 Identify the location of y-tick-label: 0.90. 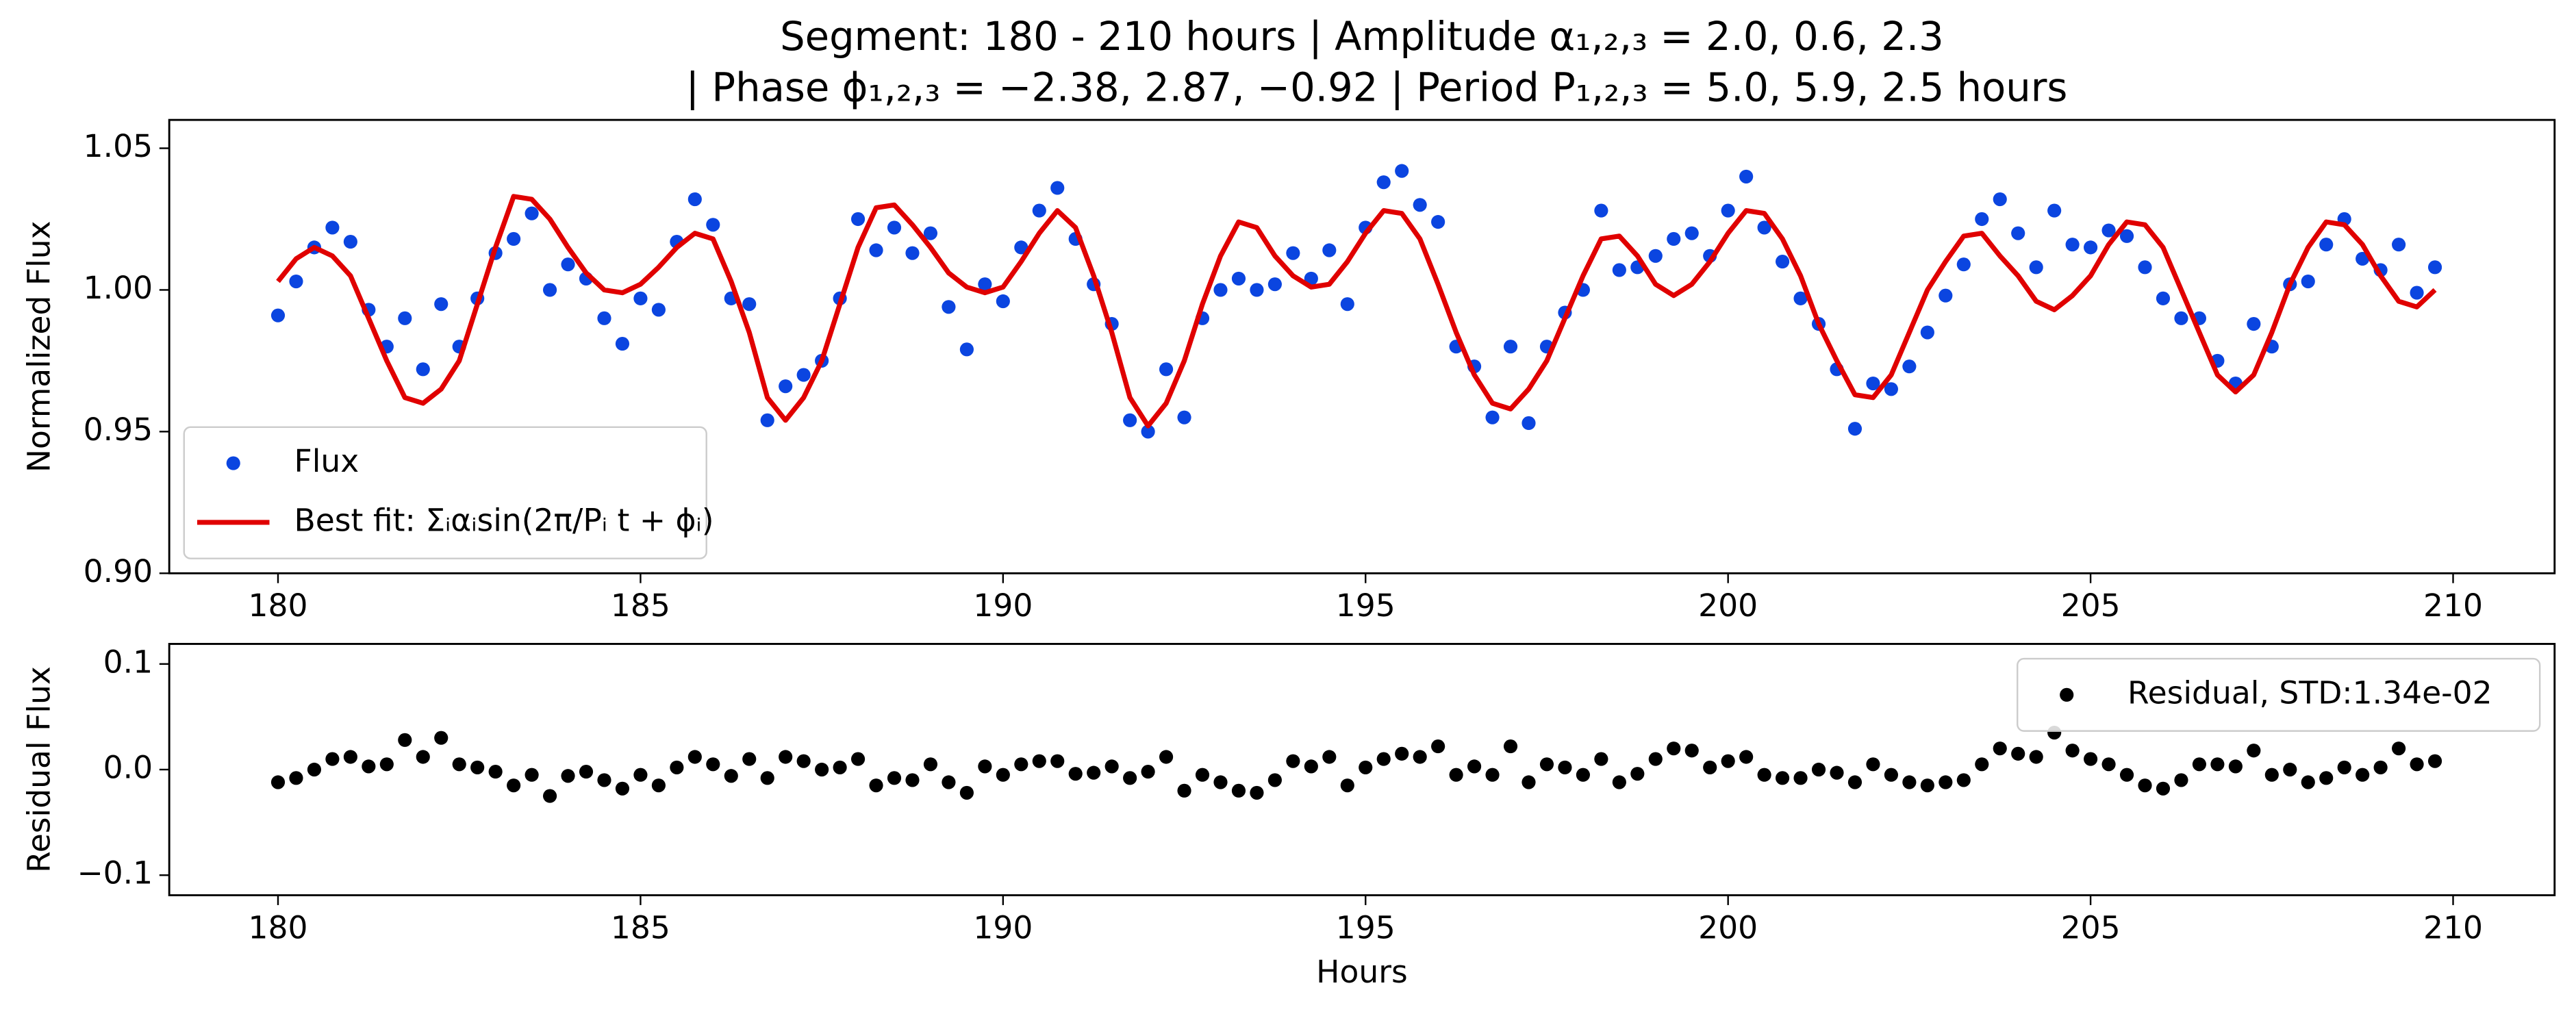
(119, 571).